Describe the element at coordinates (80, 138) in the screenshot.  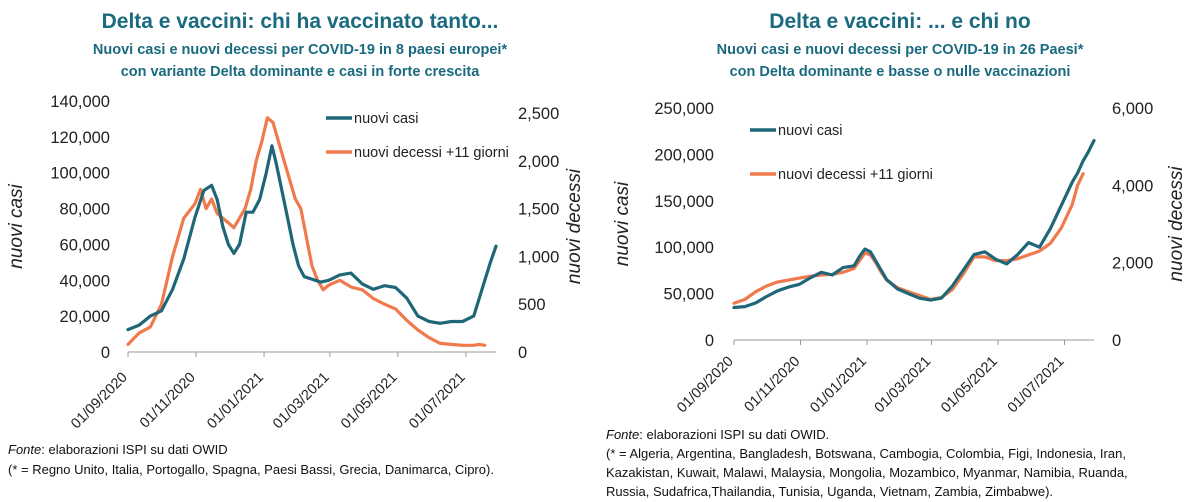
I see `y-tick-label: 120,000` at that location.